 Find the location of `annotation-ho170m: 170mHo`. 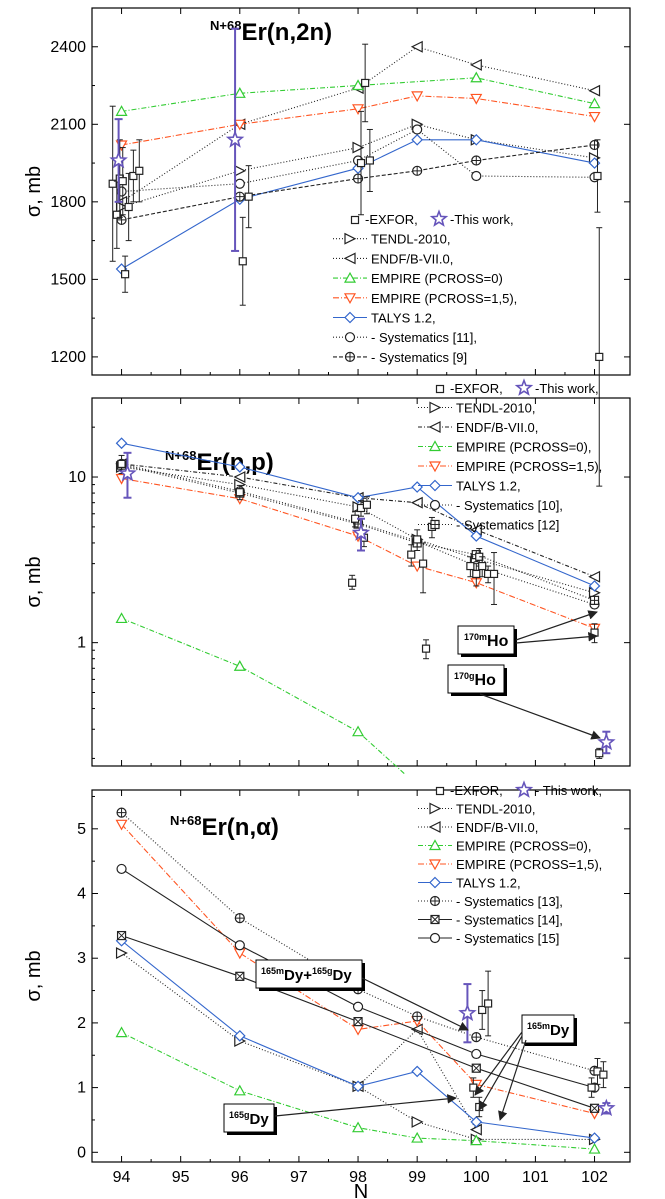

annotation-ho170m: 170mHo is located at coordinates (487, 641).